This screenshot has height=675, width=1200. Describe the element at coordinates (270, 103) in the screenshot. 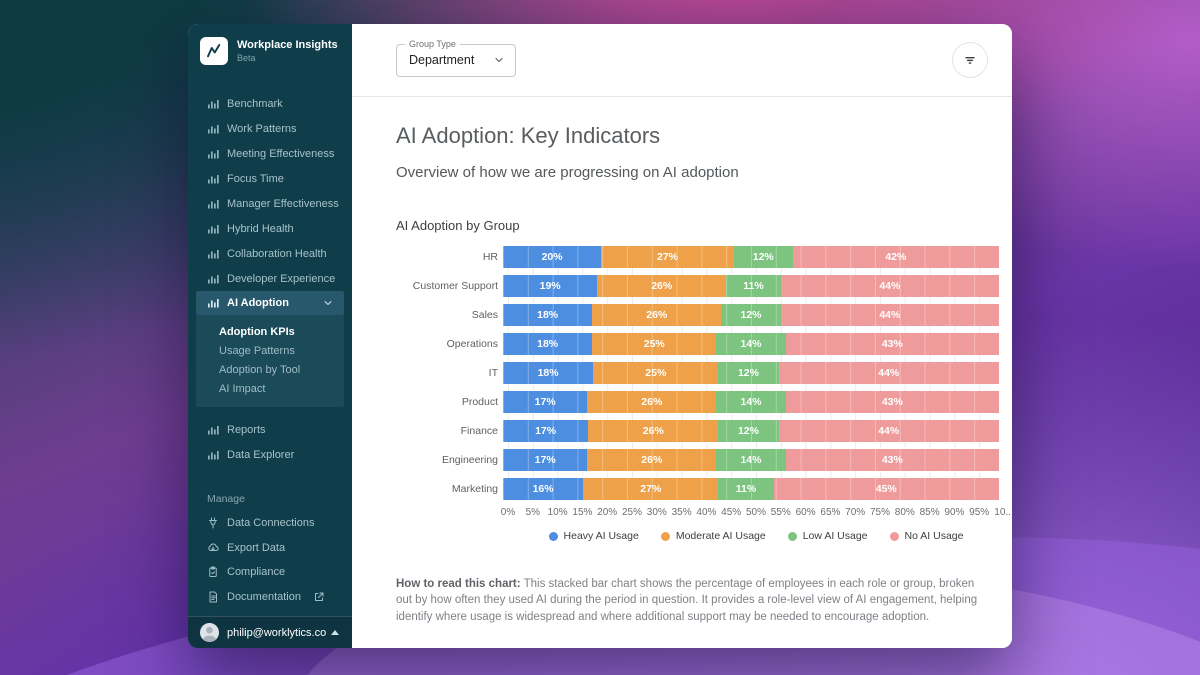

I see `sidebar-item-benchmark: Benchmark` at that location.